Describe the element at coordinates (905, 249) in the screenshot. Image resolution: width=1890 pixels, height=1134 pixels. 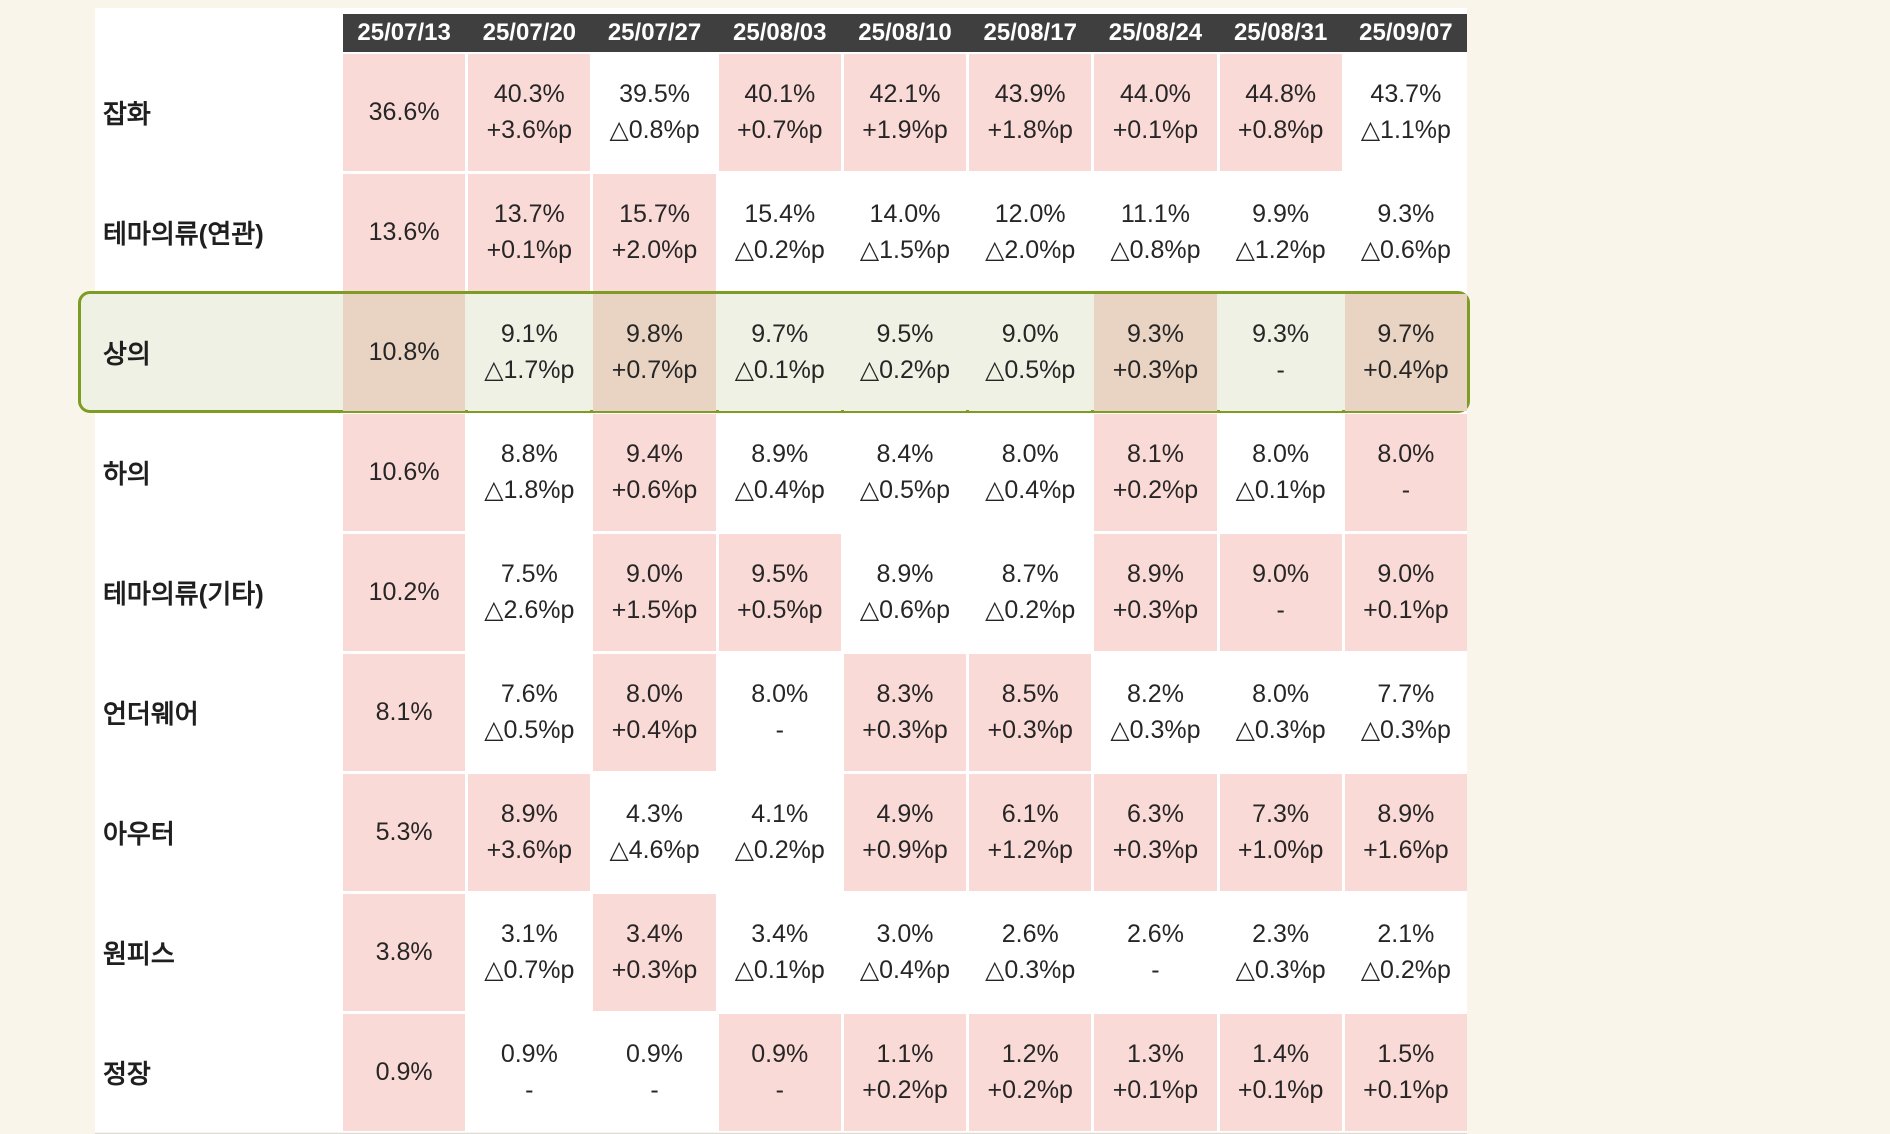
I see `cell-change: △1.5%p` at that location.